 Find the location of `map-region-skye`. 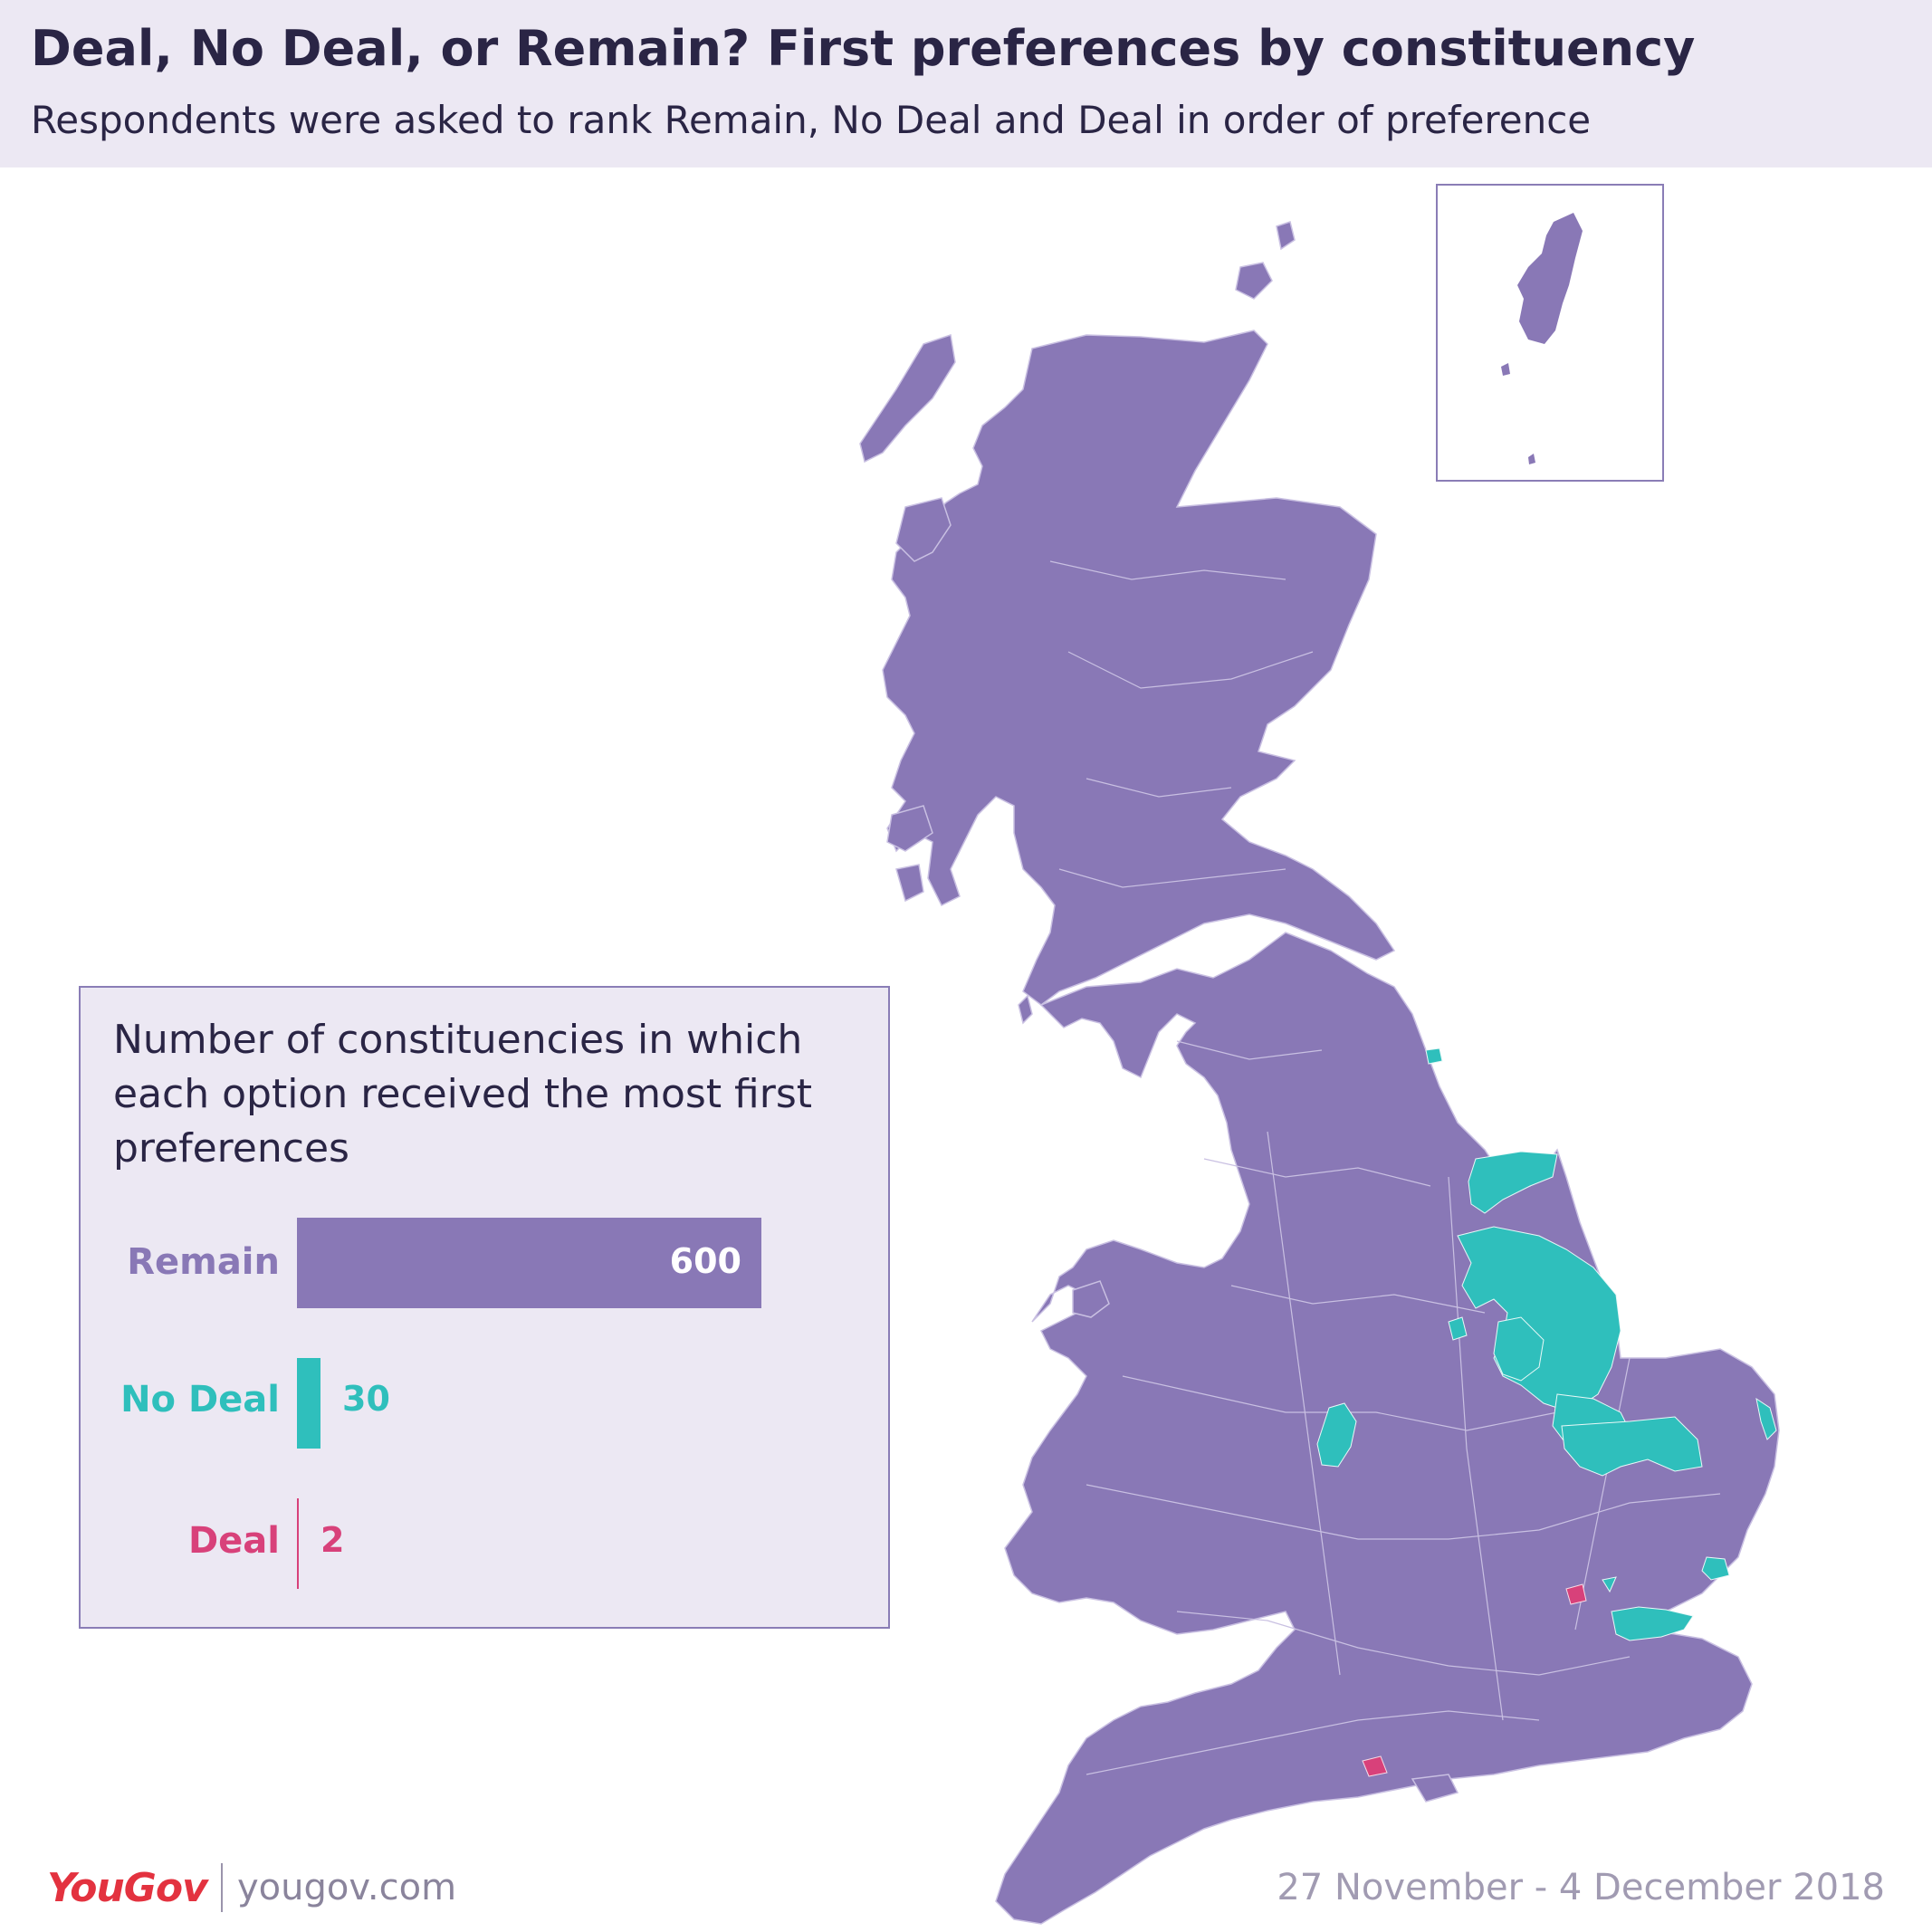

map-region-skye is located at coordinates (923, 529).